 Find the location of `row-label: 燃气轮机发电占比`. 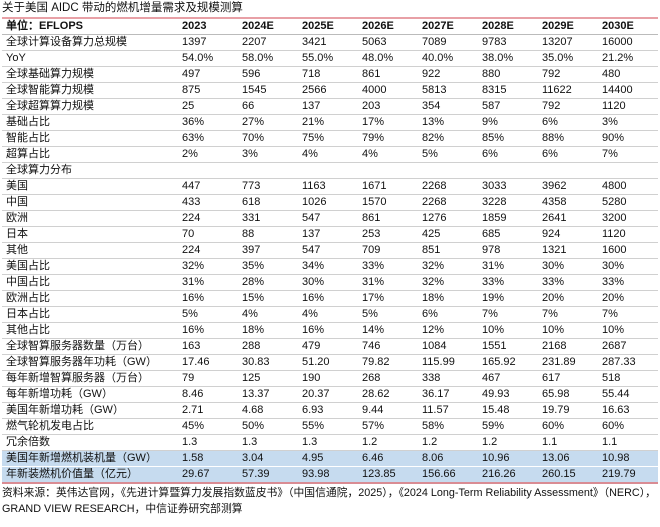

row-label: 燃气轮机发电占比 is located at coordinates (90, 426).